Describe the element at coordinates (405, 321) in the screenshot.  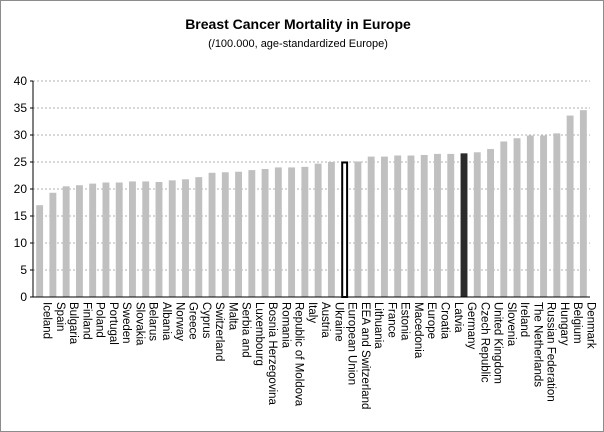
I see `x-category-label: Estonia` at that location.